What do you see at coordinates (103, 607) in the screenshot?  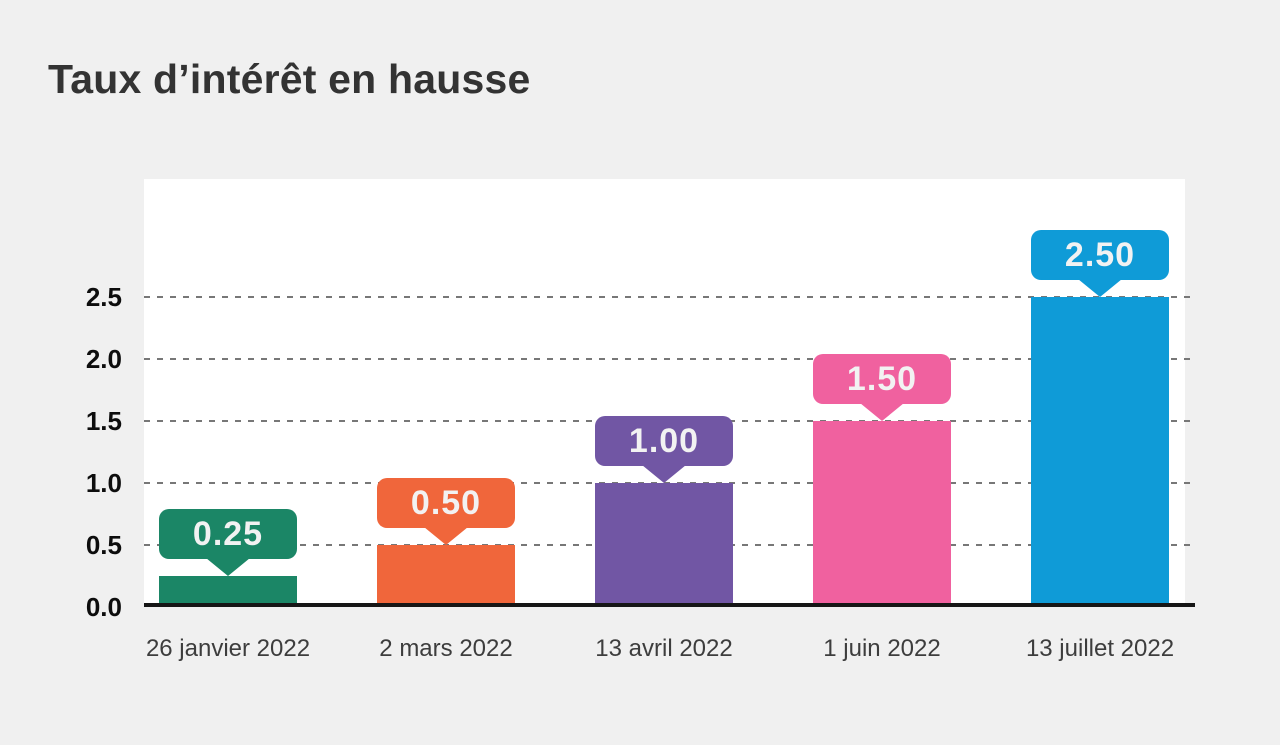 I see `y-axis-label: 0.0` at bounding box center [103, 607].